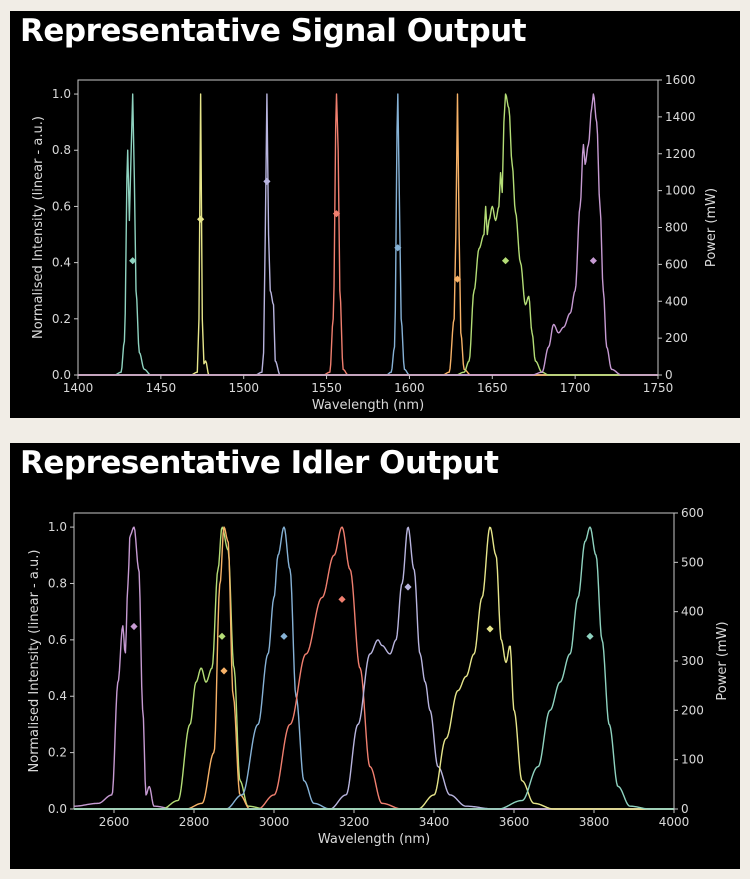  Describe the element at coordinates (274, 822) in the screenshot. I see `x-tick-label: 3000` at that location.